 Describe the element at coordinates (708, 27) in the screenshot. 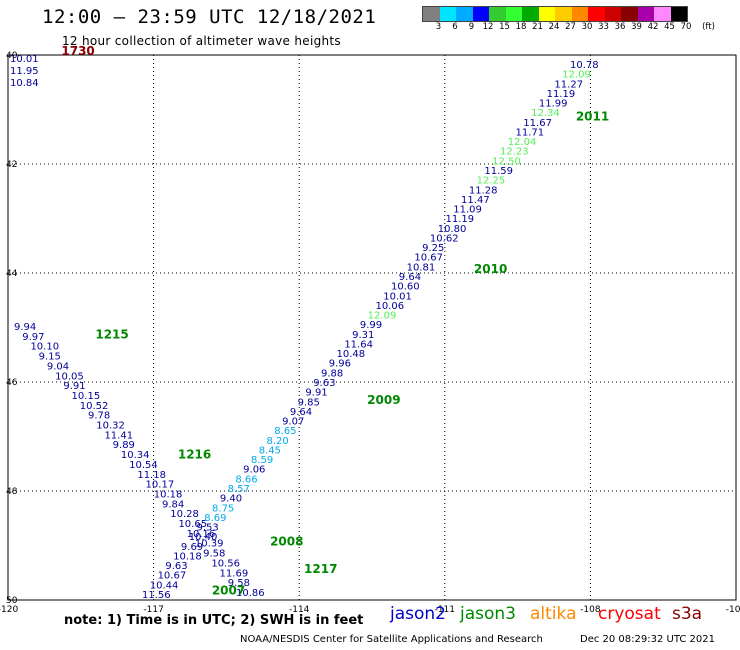

I see `color-scale-label: (ft)` at that location.